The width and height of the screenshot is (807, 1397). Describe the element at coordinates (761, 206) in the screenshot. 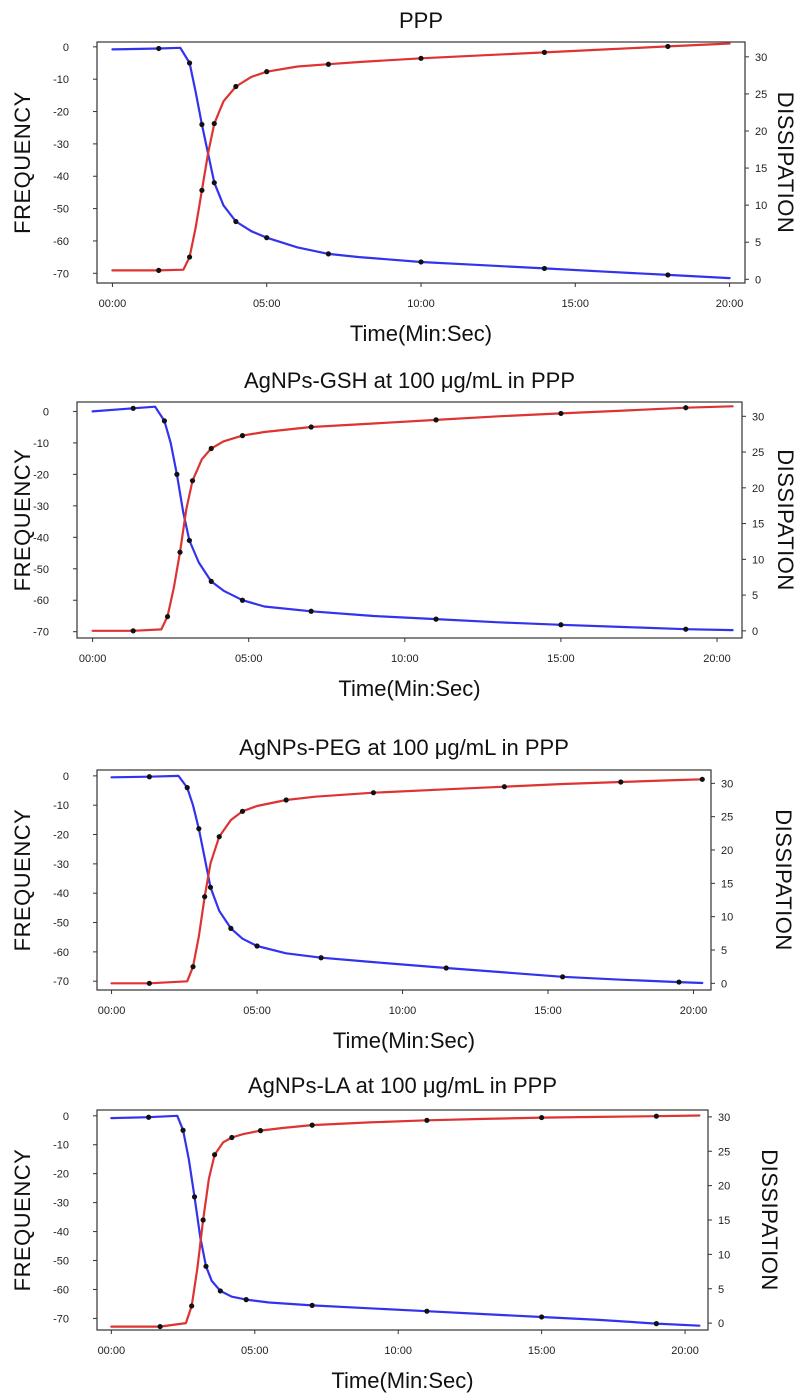

I see `y-right-tick-label: 10` at that location.